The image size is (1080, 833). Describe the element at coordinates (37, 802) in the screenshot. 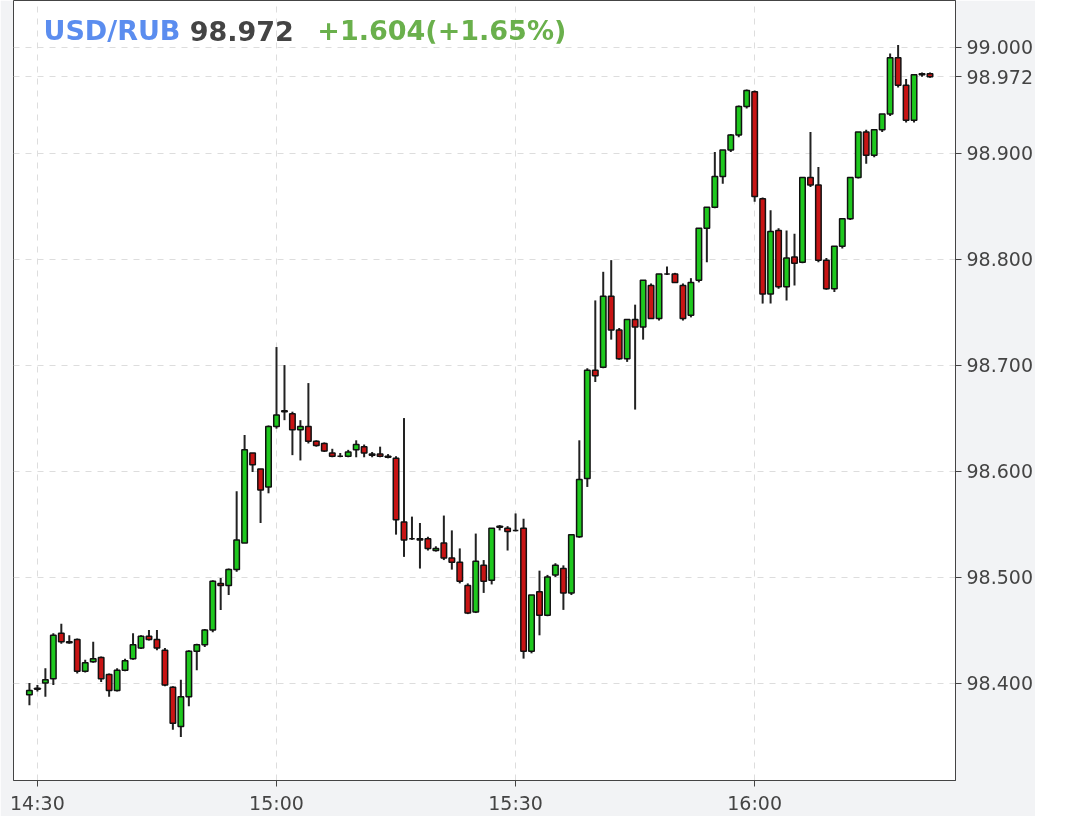

I see `x-tick-label: 14:30` at that location.